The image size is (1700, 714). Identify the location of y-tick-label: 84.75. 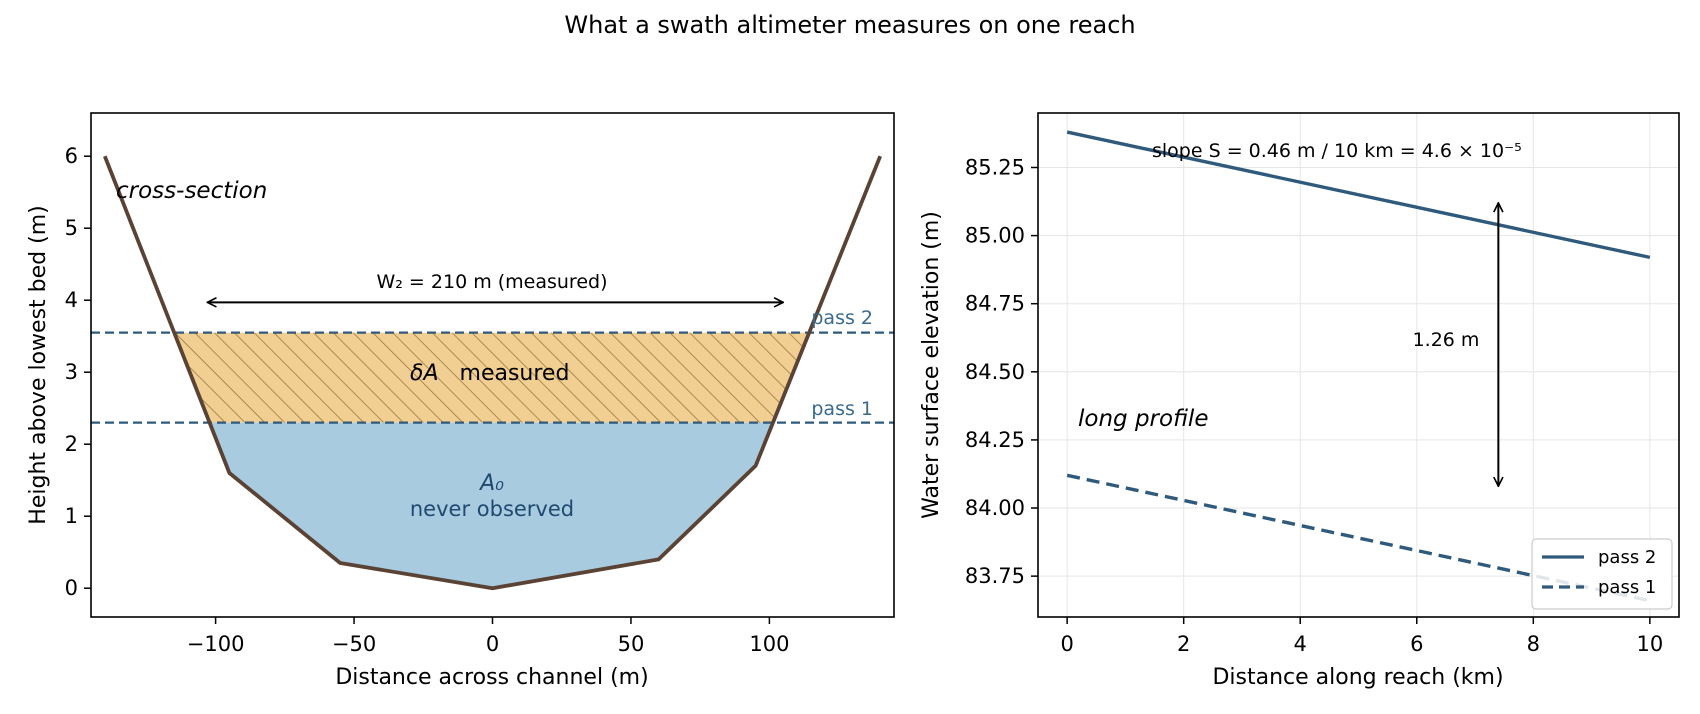
(995, 304).